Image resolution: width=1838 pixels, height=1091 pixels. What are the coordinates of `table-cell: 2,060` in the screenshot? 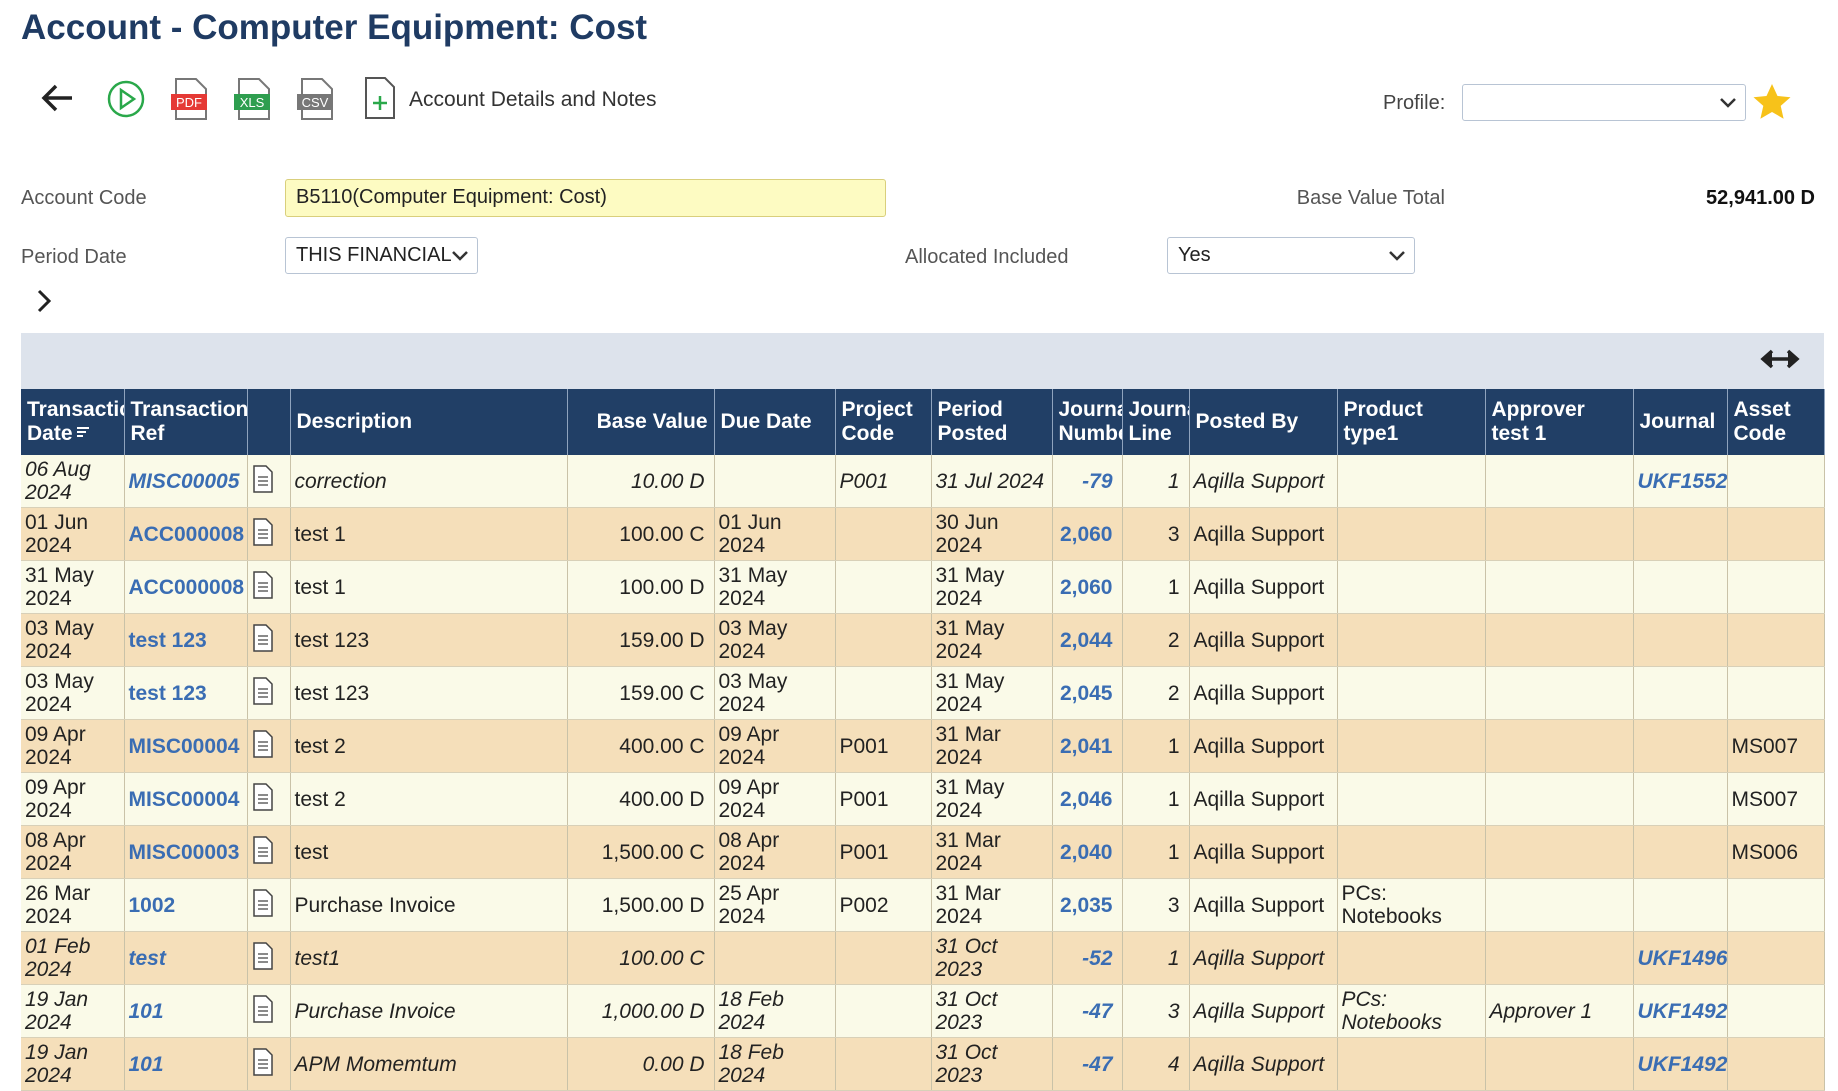 It's located at (1087, 587).